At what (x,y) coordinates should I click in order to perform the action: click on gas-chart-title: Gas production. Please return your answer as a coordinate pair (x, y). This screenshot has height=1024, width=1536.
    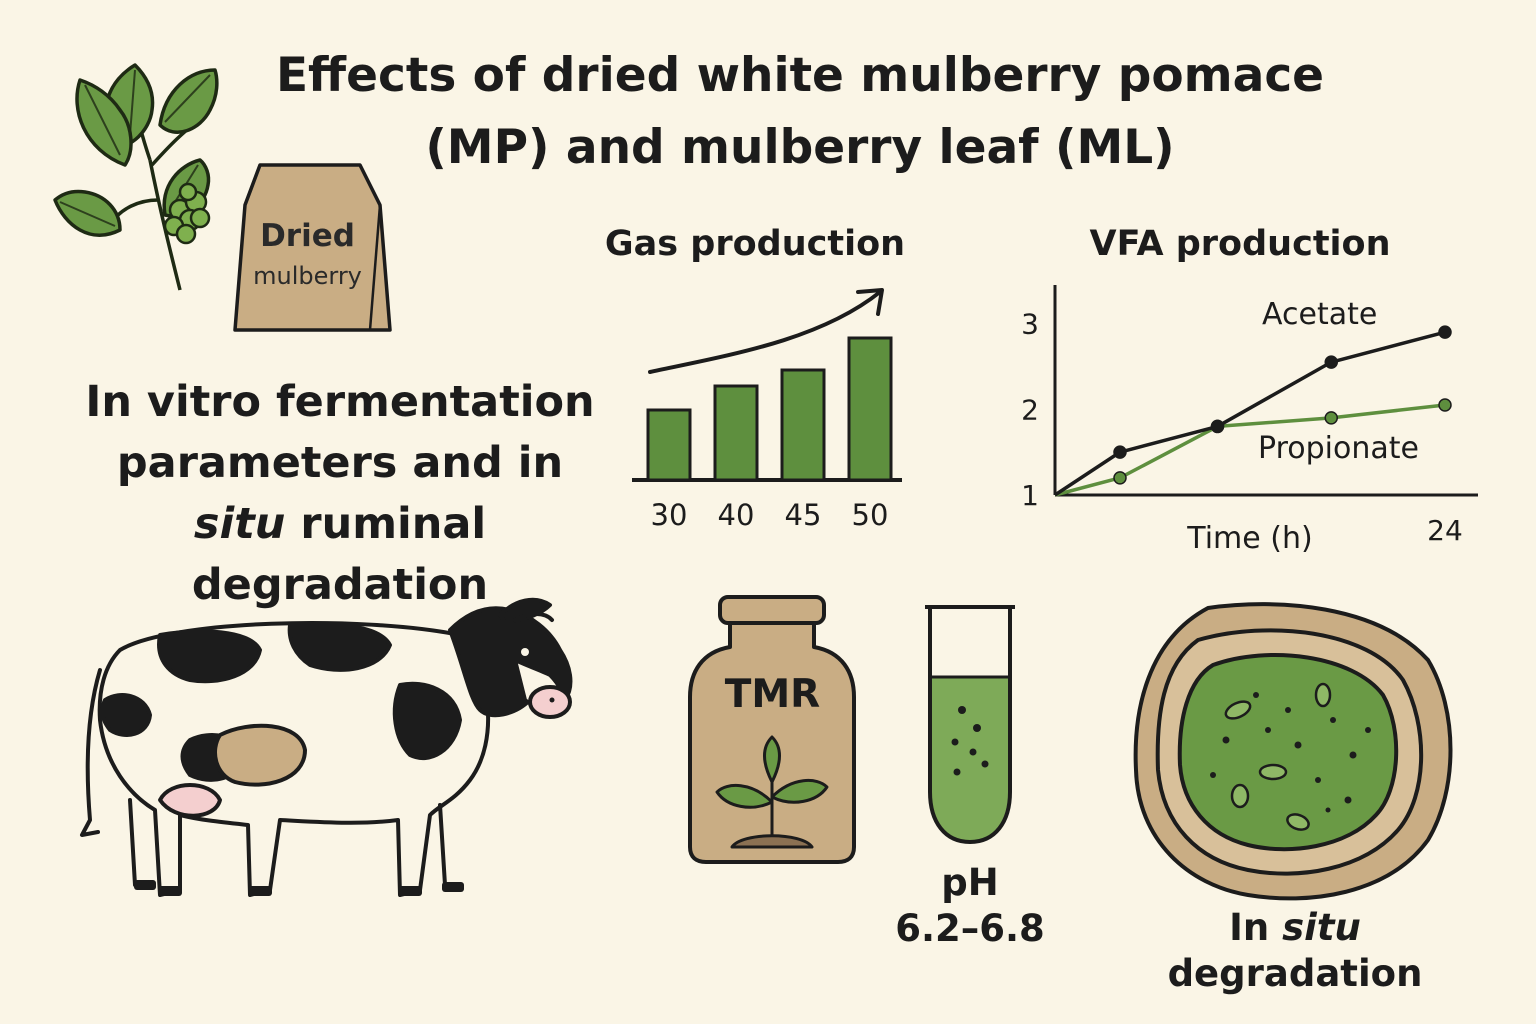
    Looking at the image, I should click on (755, 244).